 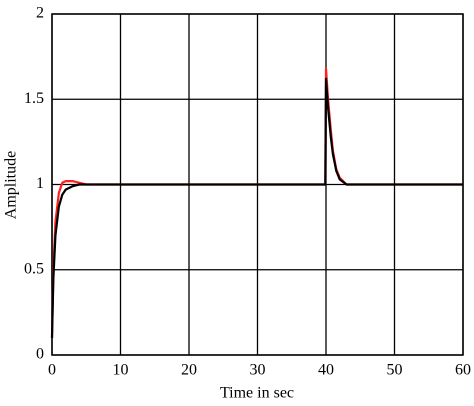 I want to click on y-tick-label: 1.5, so click(x=34, y=98).